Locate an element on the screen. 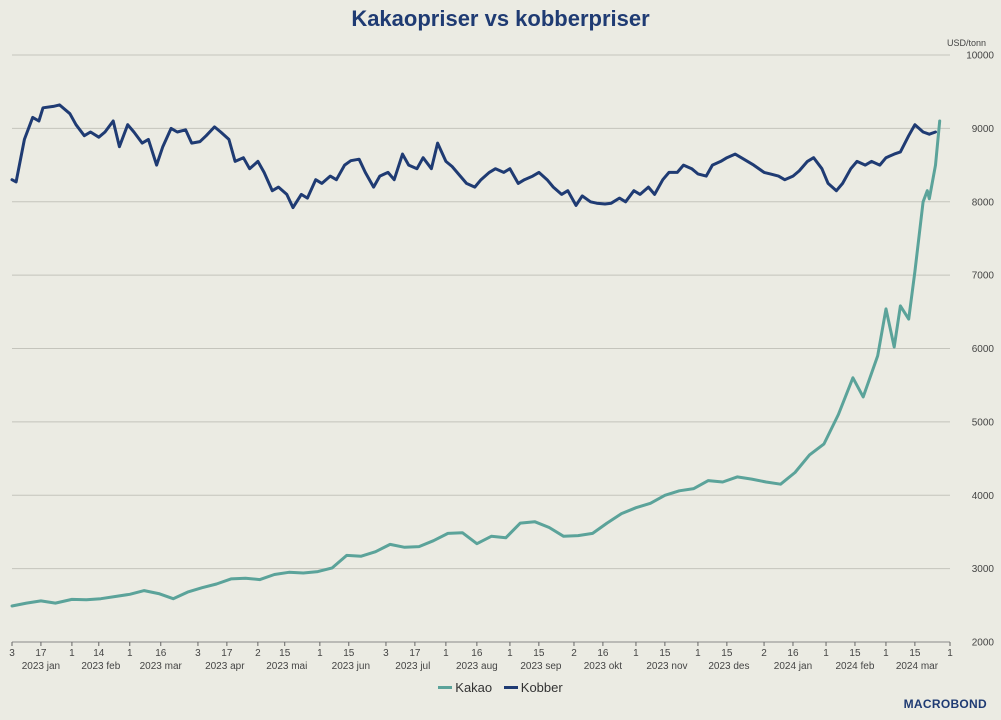  x-month-label: 2023 feb is located at coordinates (100, 666).